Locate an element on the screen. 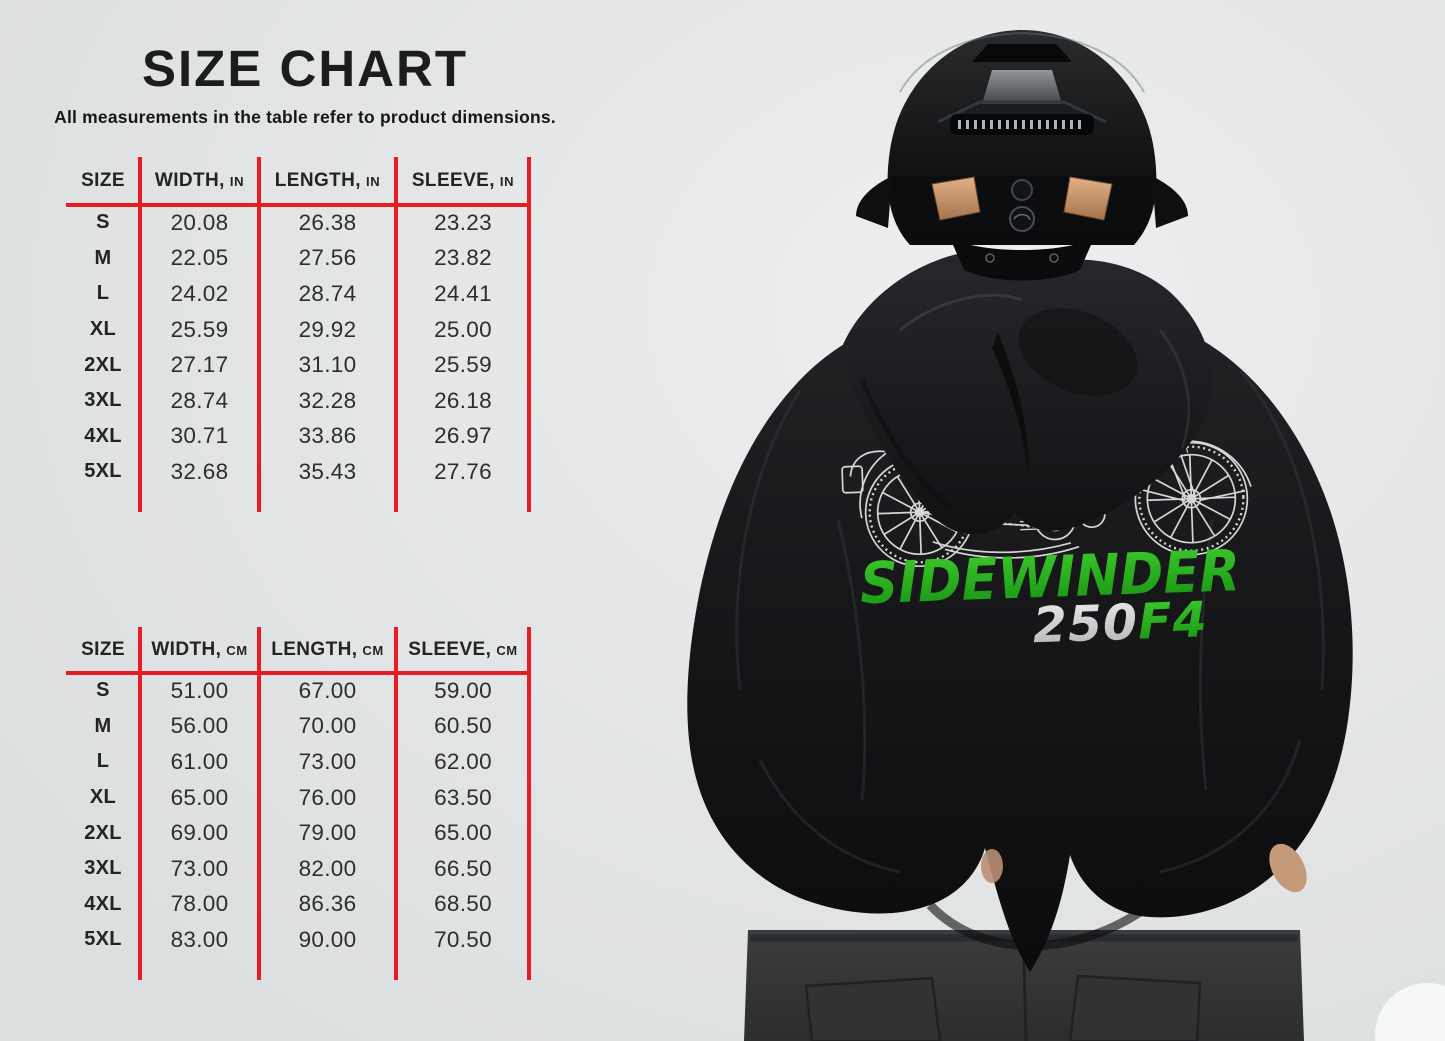 This screenshot has height=1041, width=1445. measurement-sleeve: 66.50 is located at coordinates (463, 868).